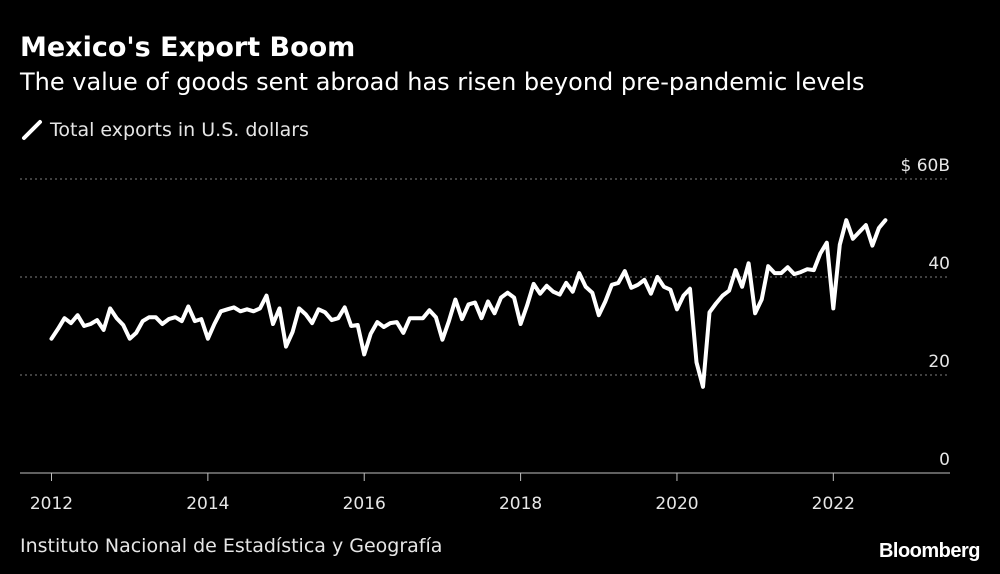  I want to click on x-tick-label: 2022, so click(833, 504).